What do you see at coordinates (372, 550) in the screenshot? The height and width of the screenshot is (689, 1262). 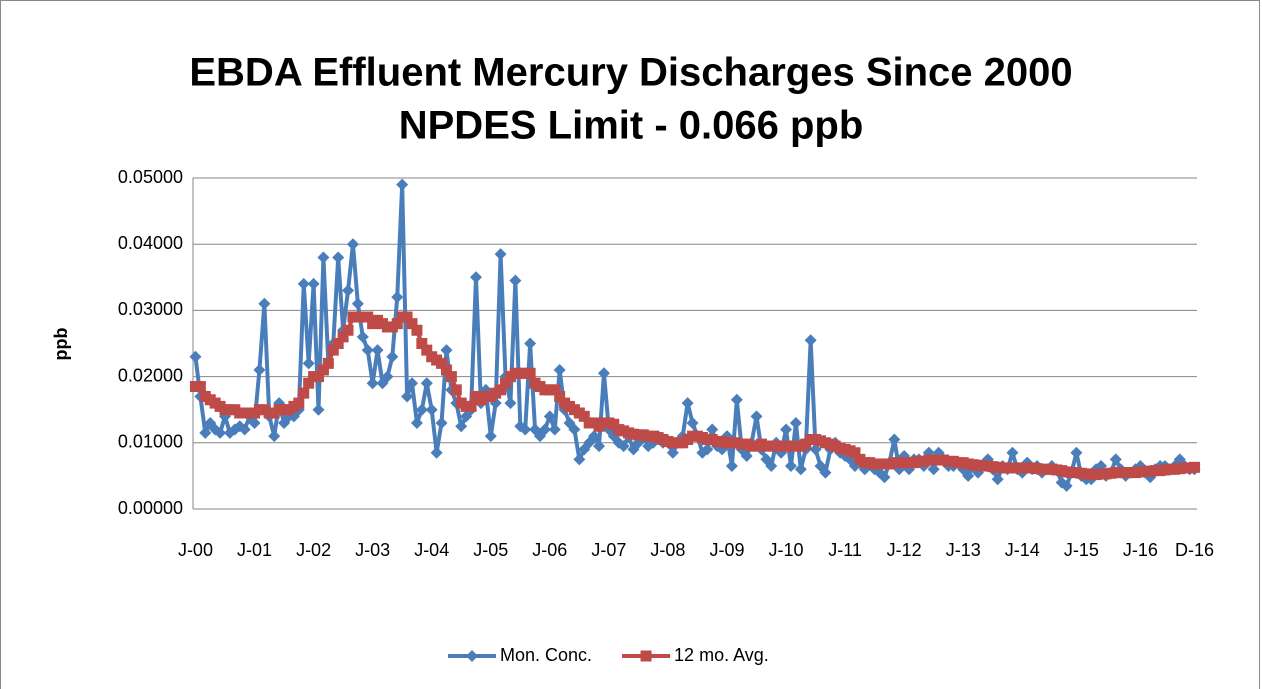 I see `x-tick-label: J-03` at bounding box center [372, 550].